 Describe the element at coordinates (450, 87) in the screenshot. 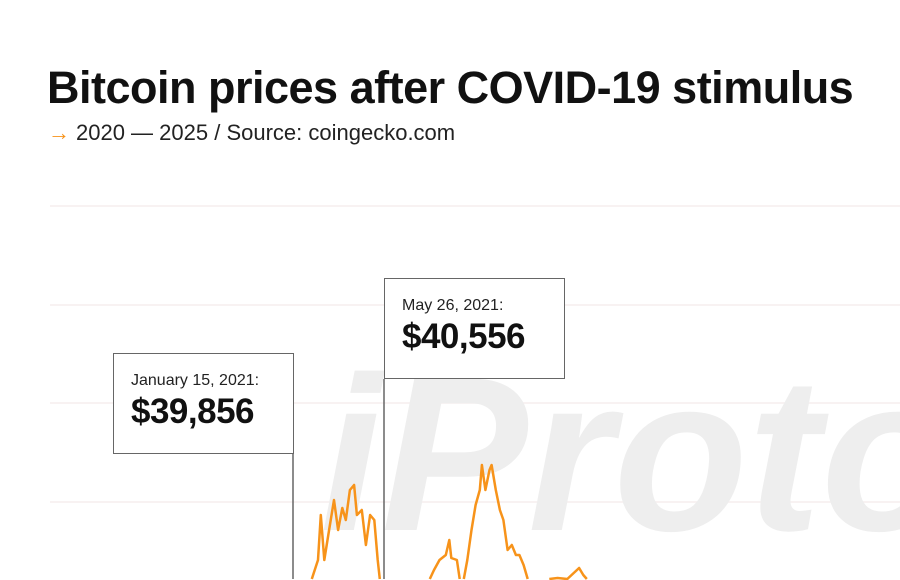

I see `chart-title: Bitcoin prices after COVID-19 stimulus` at that location.